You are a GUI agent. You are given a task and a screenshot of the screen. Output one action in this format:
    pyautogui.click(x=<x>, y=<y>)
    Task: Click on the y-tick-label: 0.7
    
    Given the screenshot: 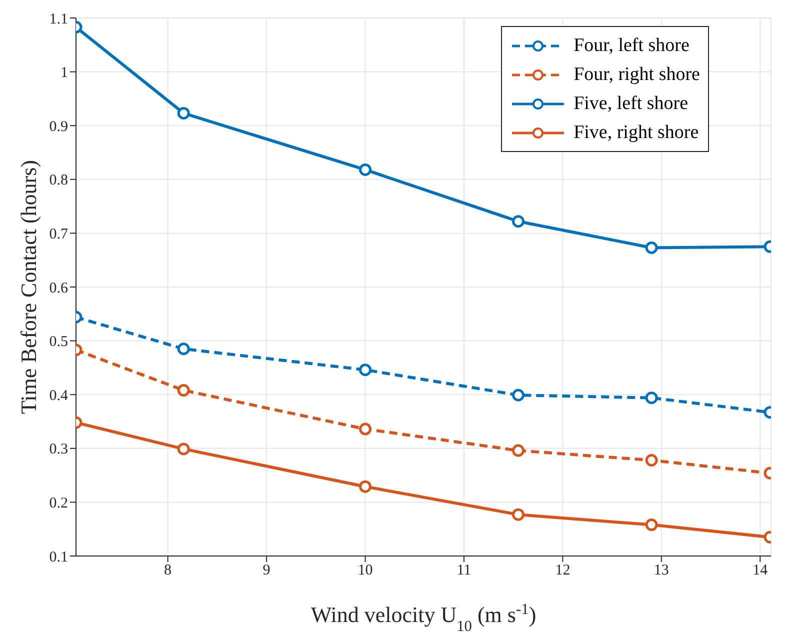 What is the action you would take?
    pyautogui.click(x=58, y=234)
    